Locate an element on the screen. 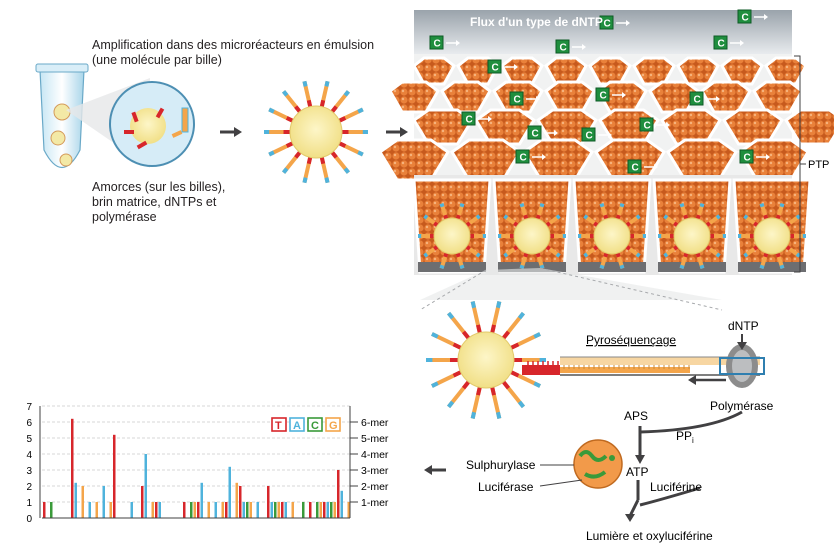 Image resolution: width=834 pixels, height=551 pixels. legend-letter: T is located at coordinates (278, 426).